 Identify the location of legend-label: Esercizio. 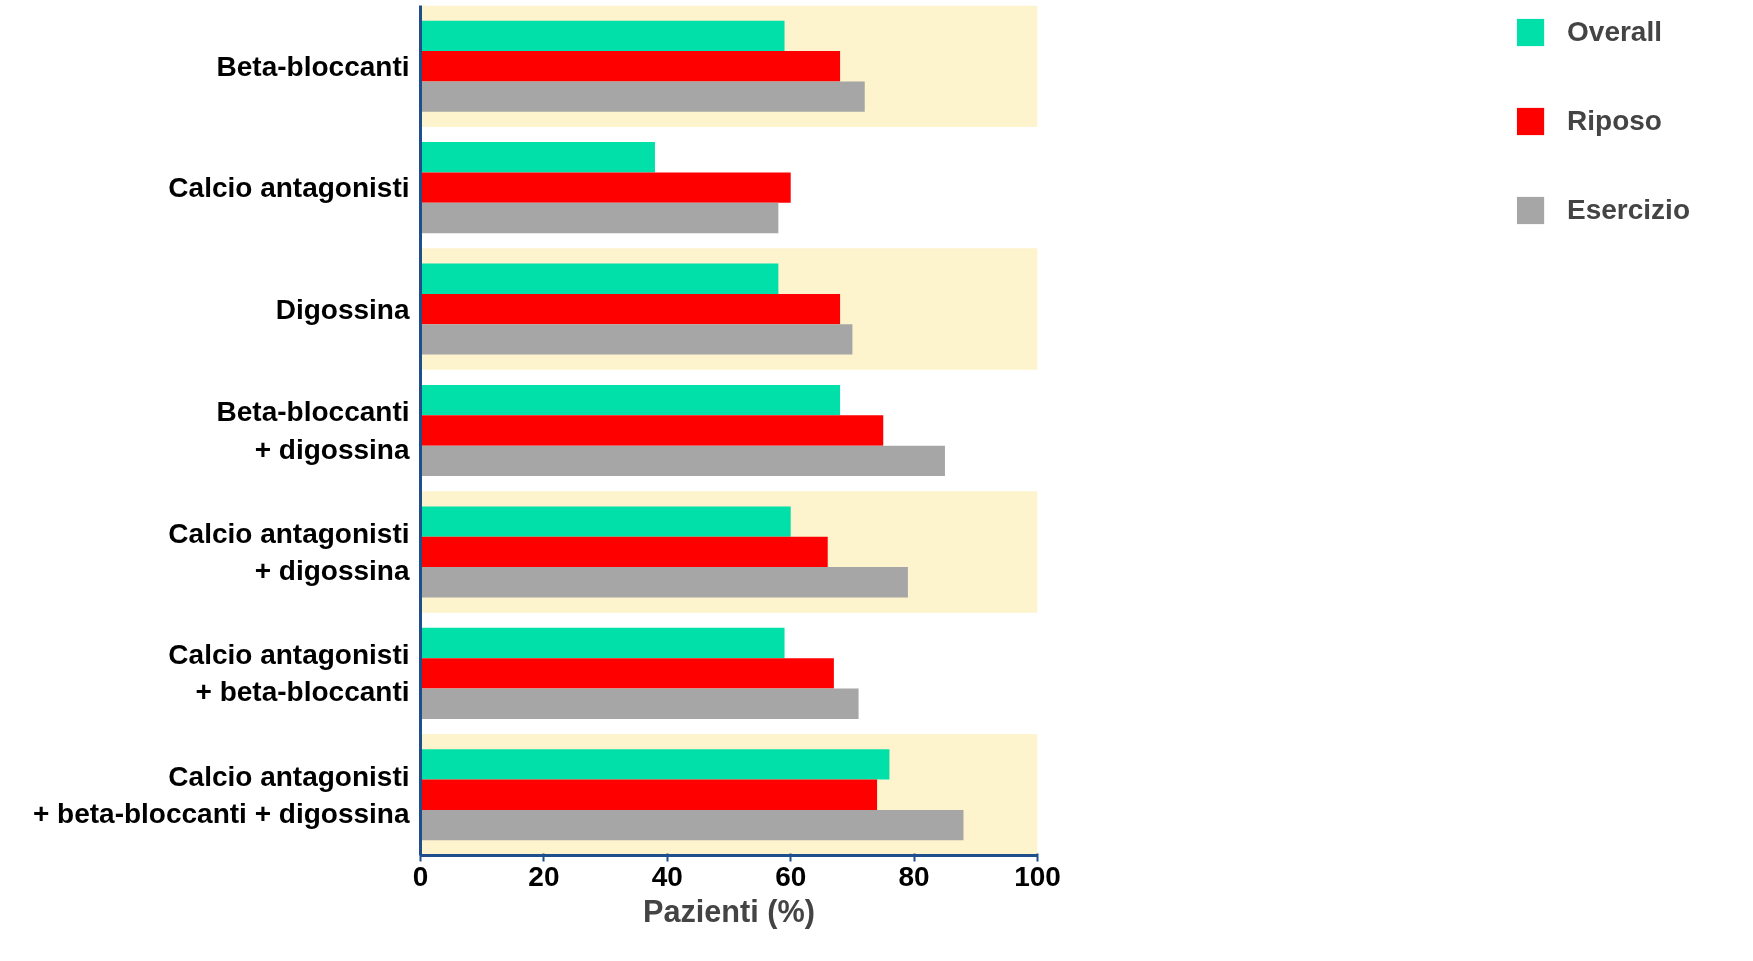
(1628, 210).